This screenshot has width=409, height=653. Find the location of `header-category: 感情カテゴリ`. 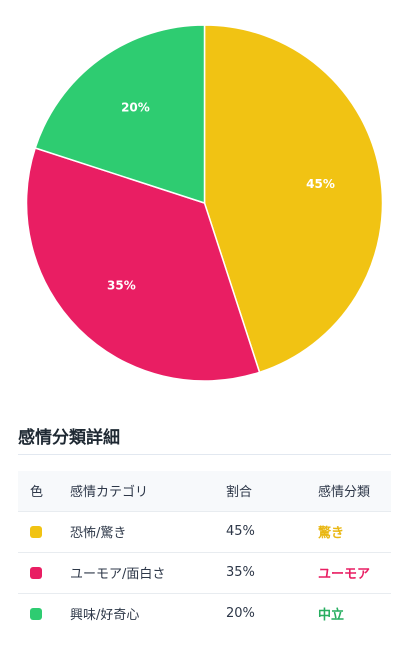

header-category: 感情カテゴリ is located at coordinates (109, 493).